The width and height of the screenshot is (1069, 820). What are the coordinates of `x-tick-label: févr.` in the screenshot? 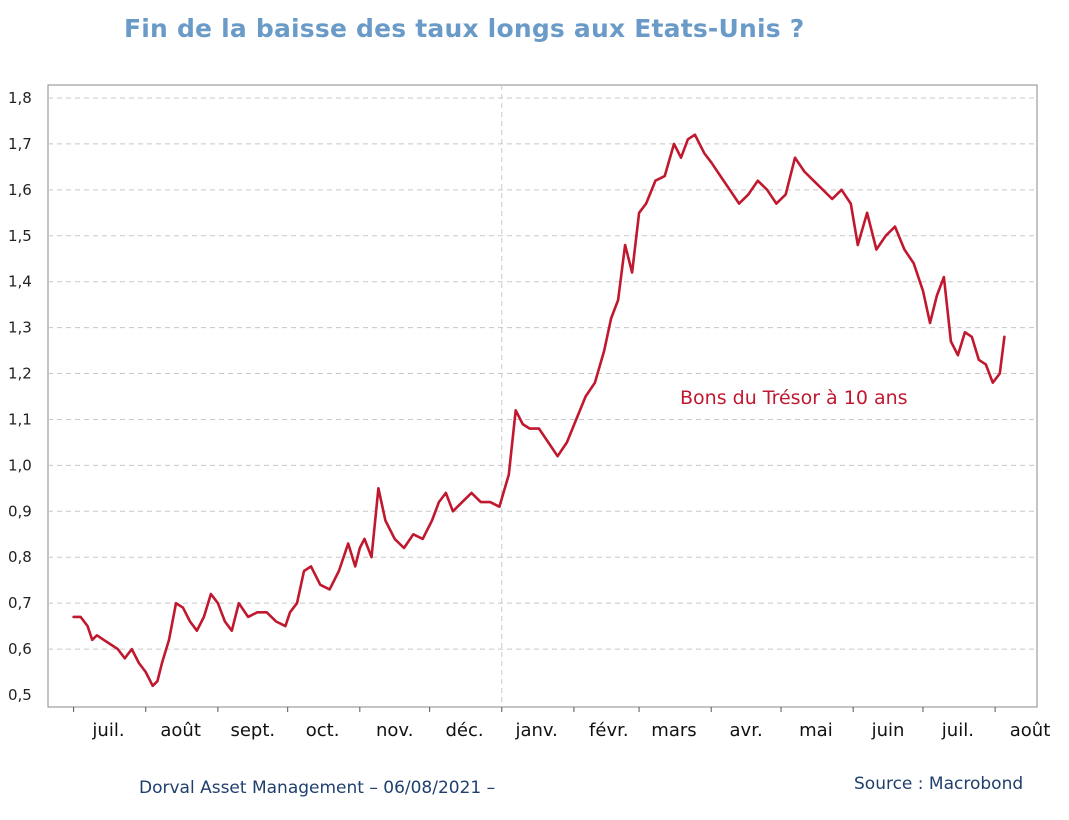 It's located at (609, 730).